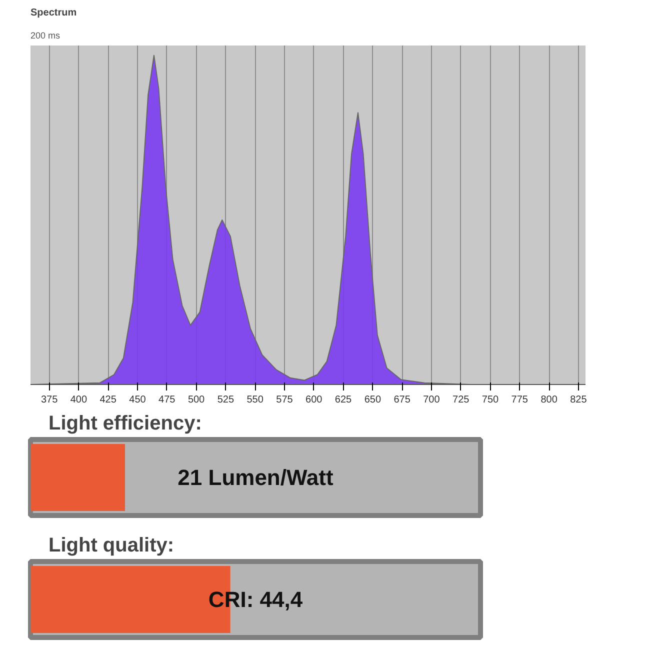  Describe the element at coordinates (491, 400) in the screenshot. I see `x-tick-label: 750` at that location.